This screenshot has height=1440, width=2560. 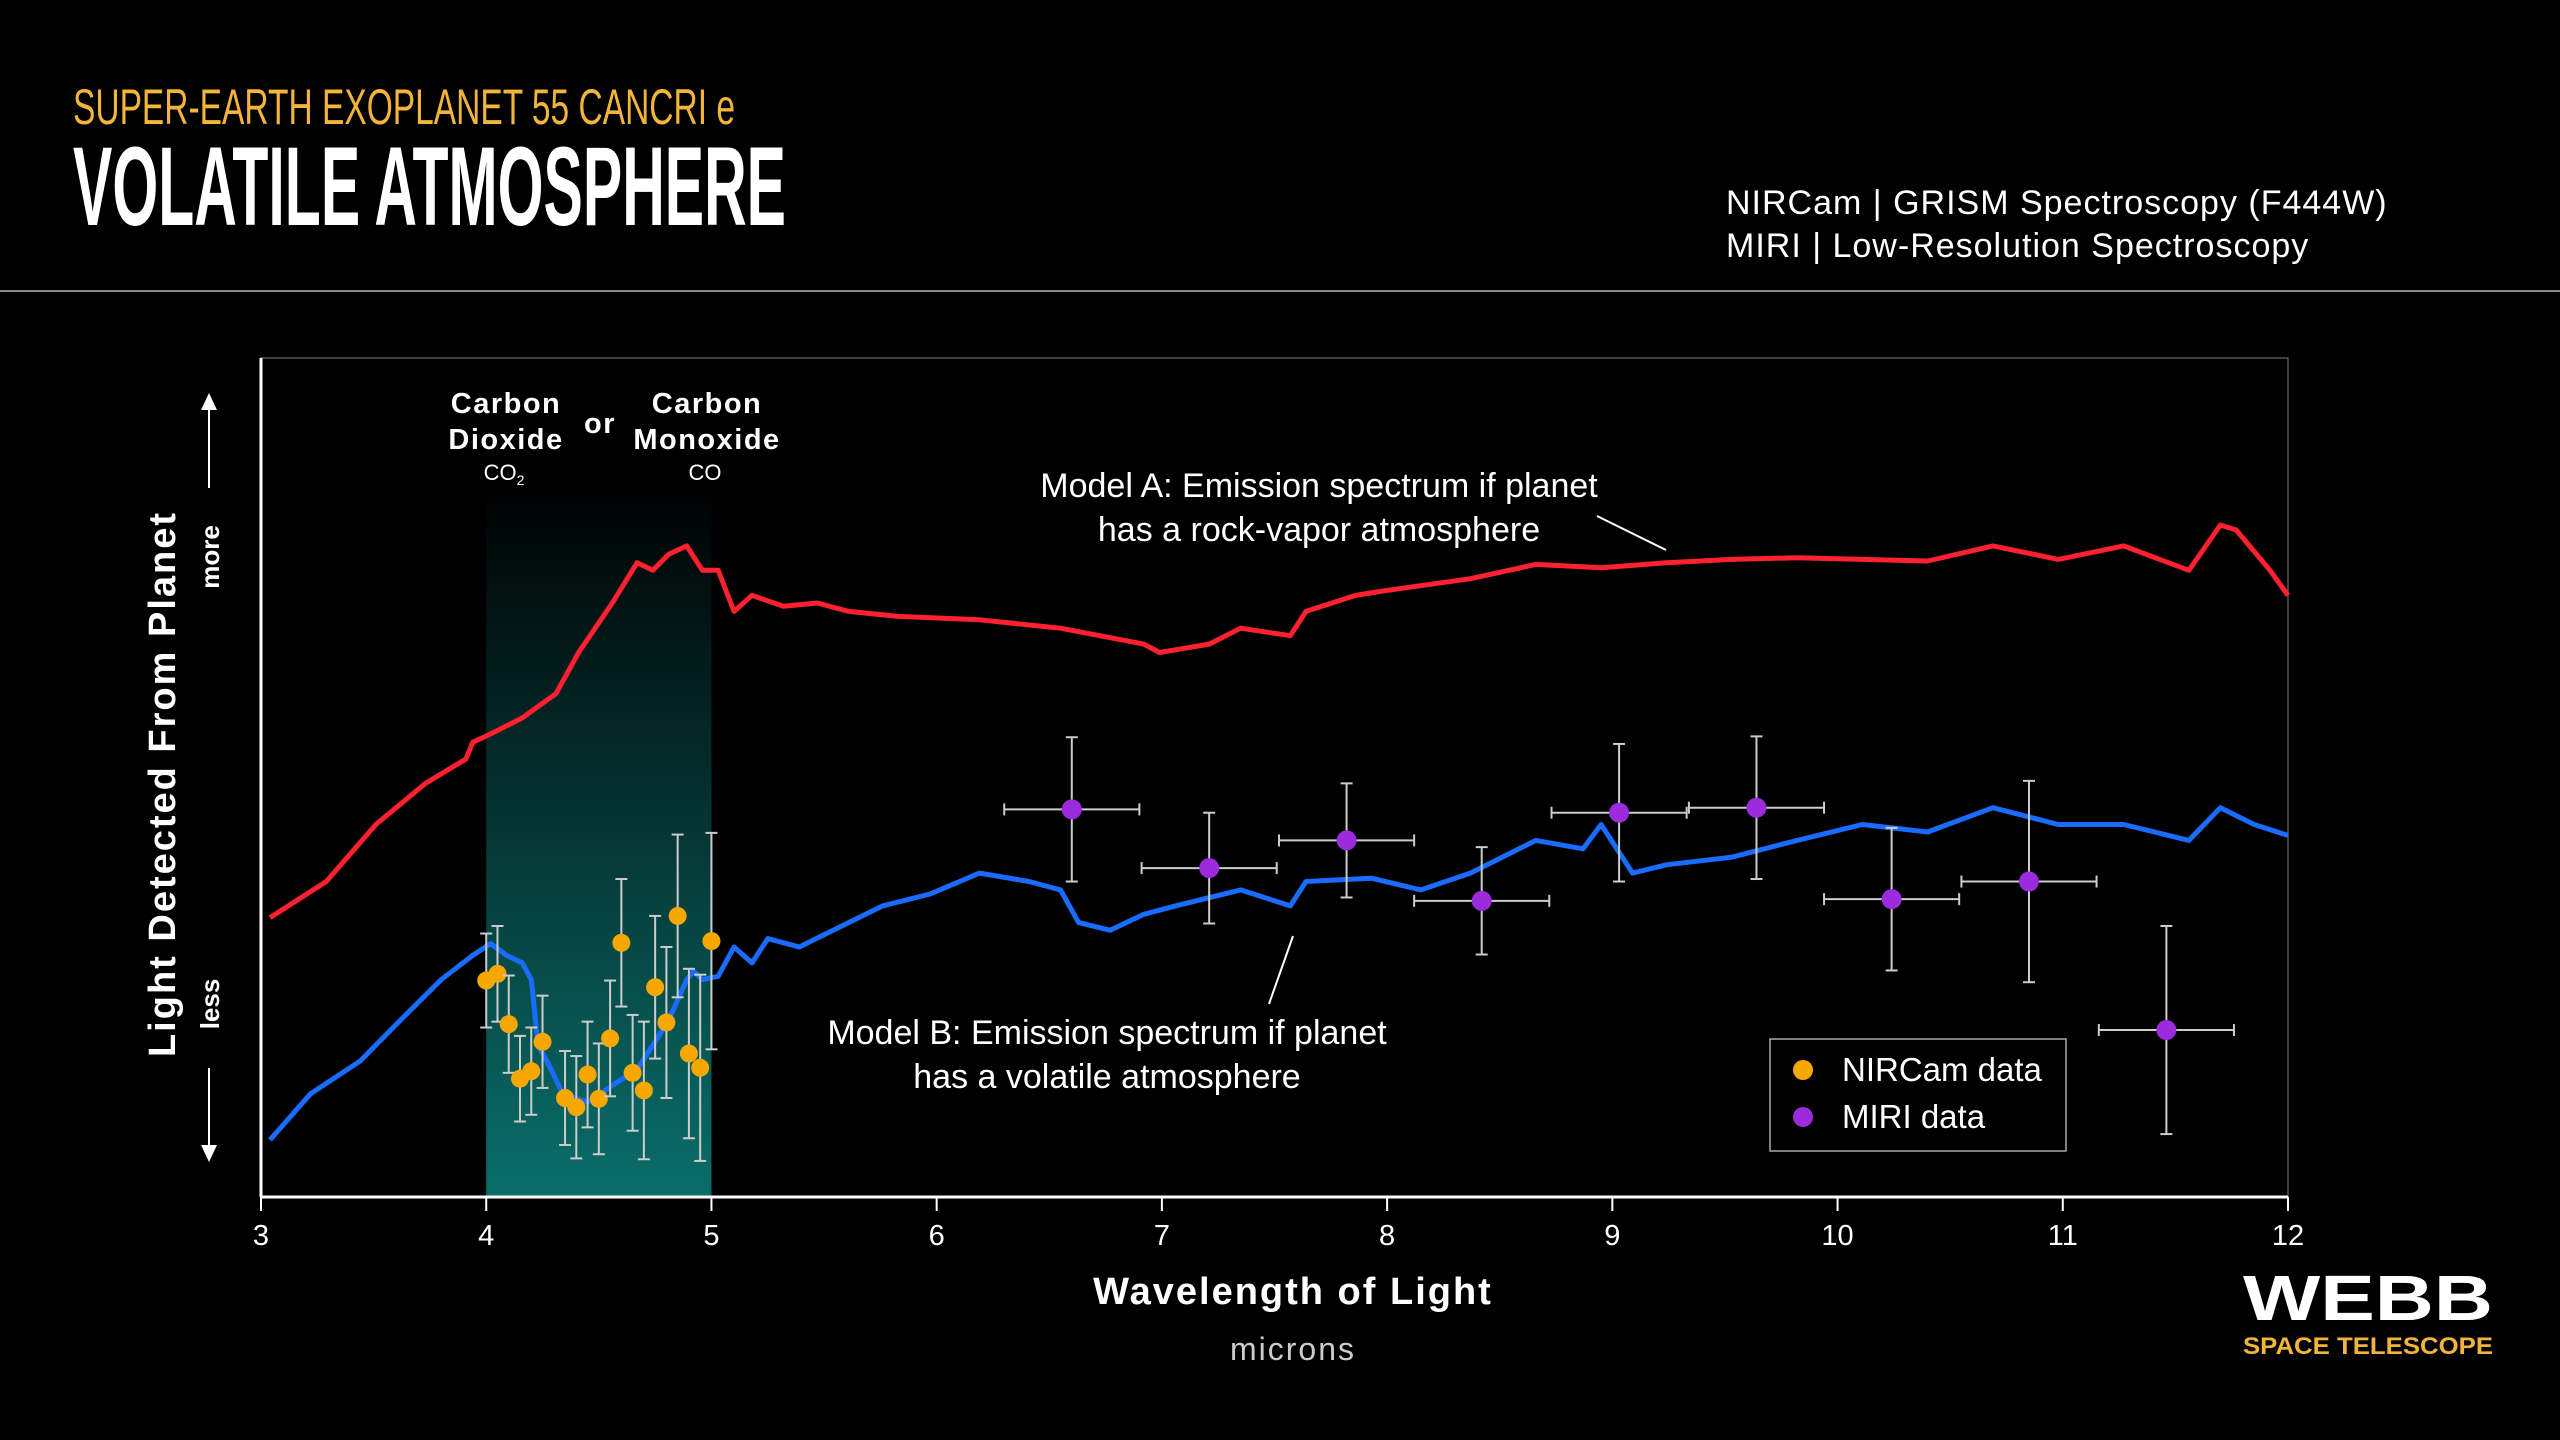 I want to click on legend: NIRCam data MIRI data, so click(x=1918, y=1095).